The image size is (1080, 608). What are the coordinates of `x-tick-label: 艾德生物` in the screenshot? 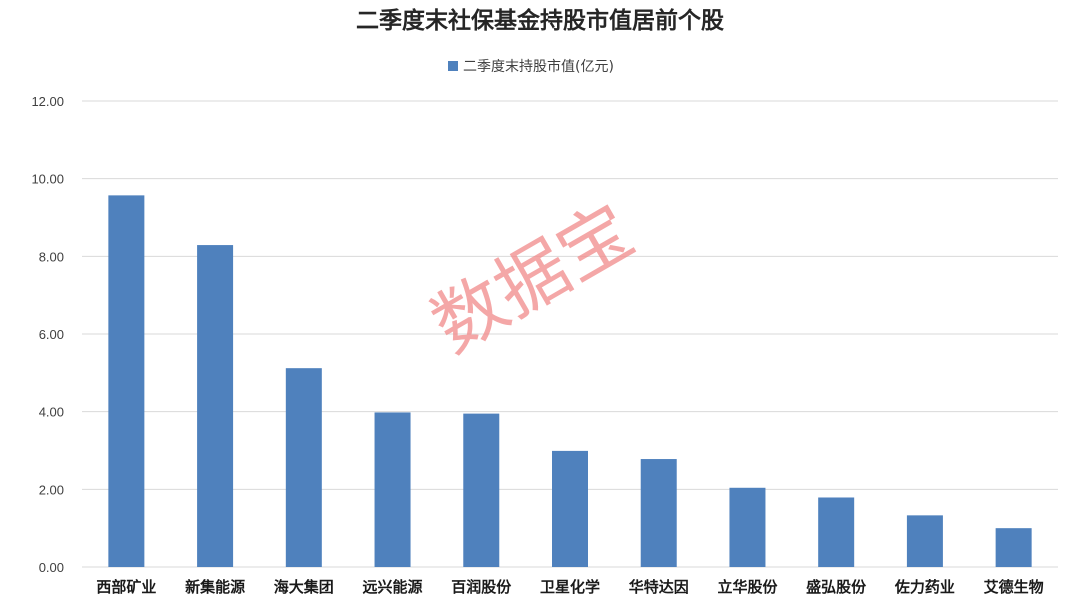 It's located at (1014, 587).